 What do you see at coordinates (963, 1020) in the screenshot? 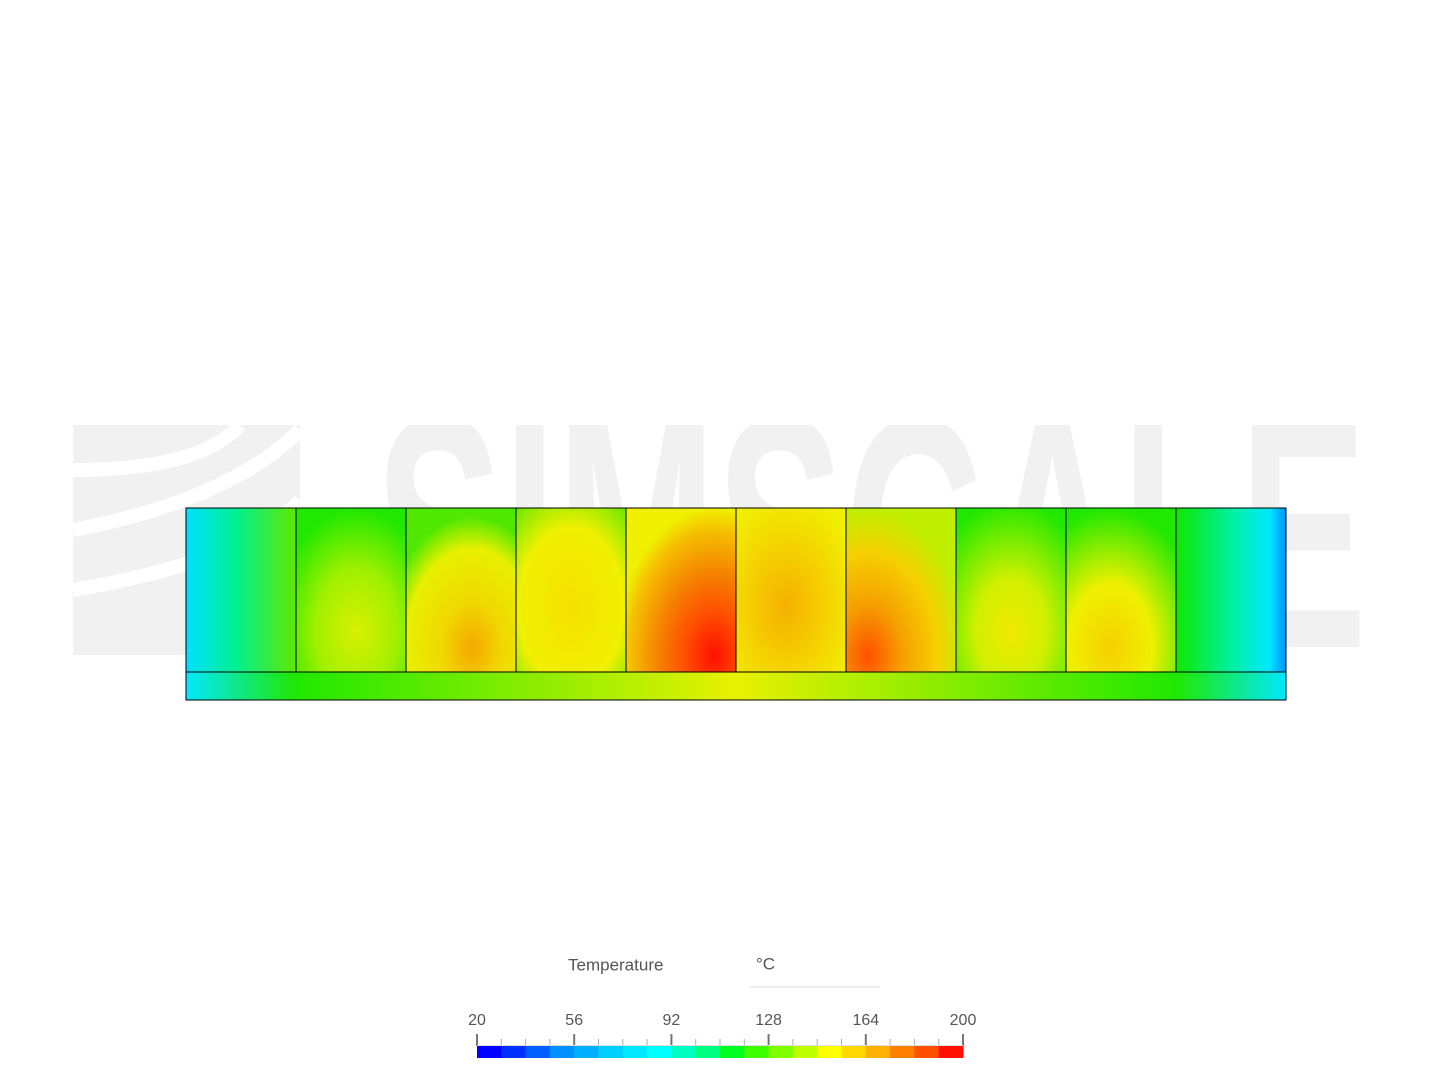
I see `tick-label: 200` at bounding box center [963, 1020].